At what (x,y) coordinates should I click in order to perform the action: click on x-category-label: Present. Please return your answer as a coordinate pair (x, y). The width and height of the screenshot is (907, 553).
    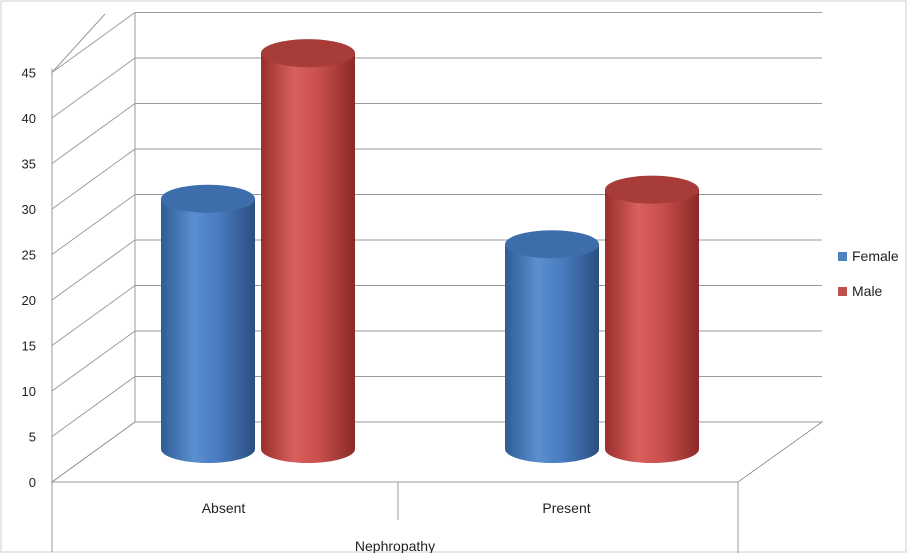
    Looking at the image, I should click on (566, 508).